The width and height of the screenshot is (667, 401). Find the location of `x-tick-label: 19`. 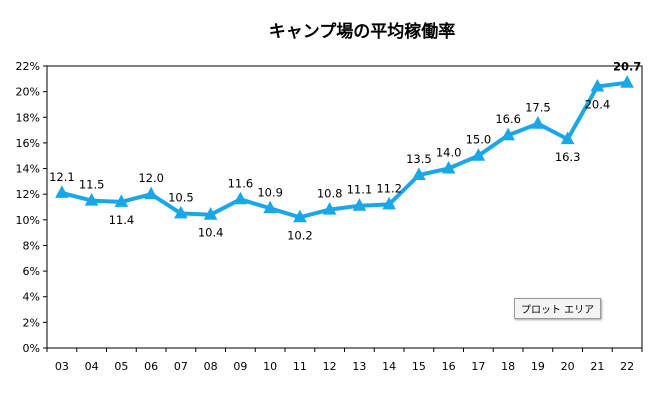

x-tick-label: 19 is located at coordinates (538, 366).